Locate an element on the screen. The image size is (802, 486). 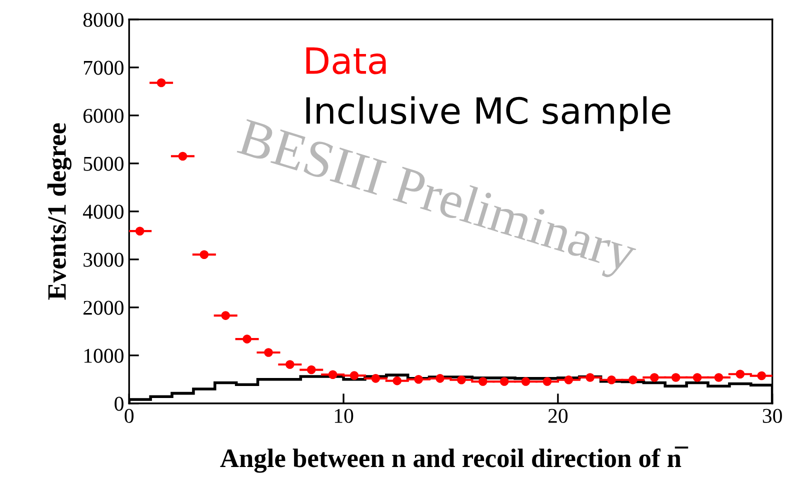
y-axis-title: Events/1 degree is located at coordinates (59, 211).